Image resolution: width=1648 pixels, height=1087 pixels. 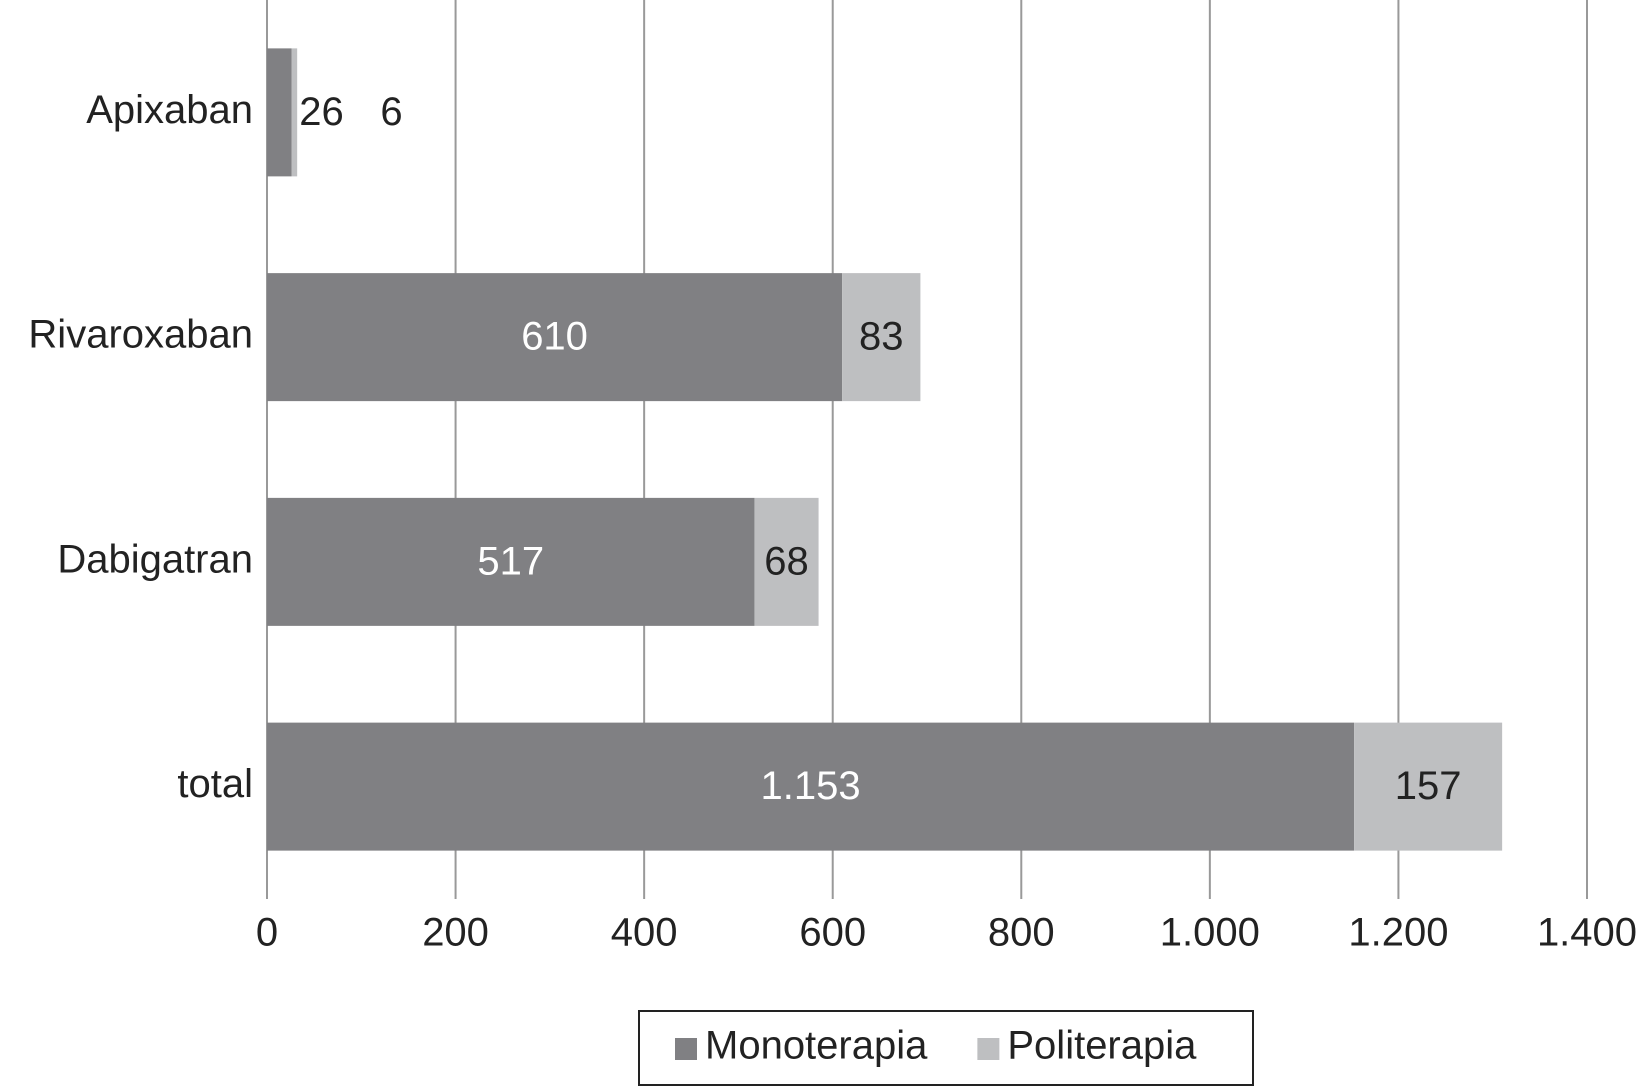 What do you see at coordinates (1587, 933) in the screenshot?
I see `x-tick-label: 1.400` at bounding box center [1587, 933].